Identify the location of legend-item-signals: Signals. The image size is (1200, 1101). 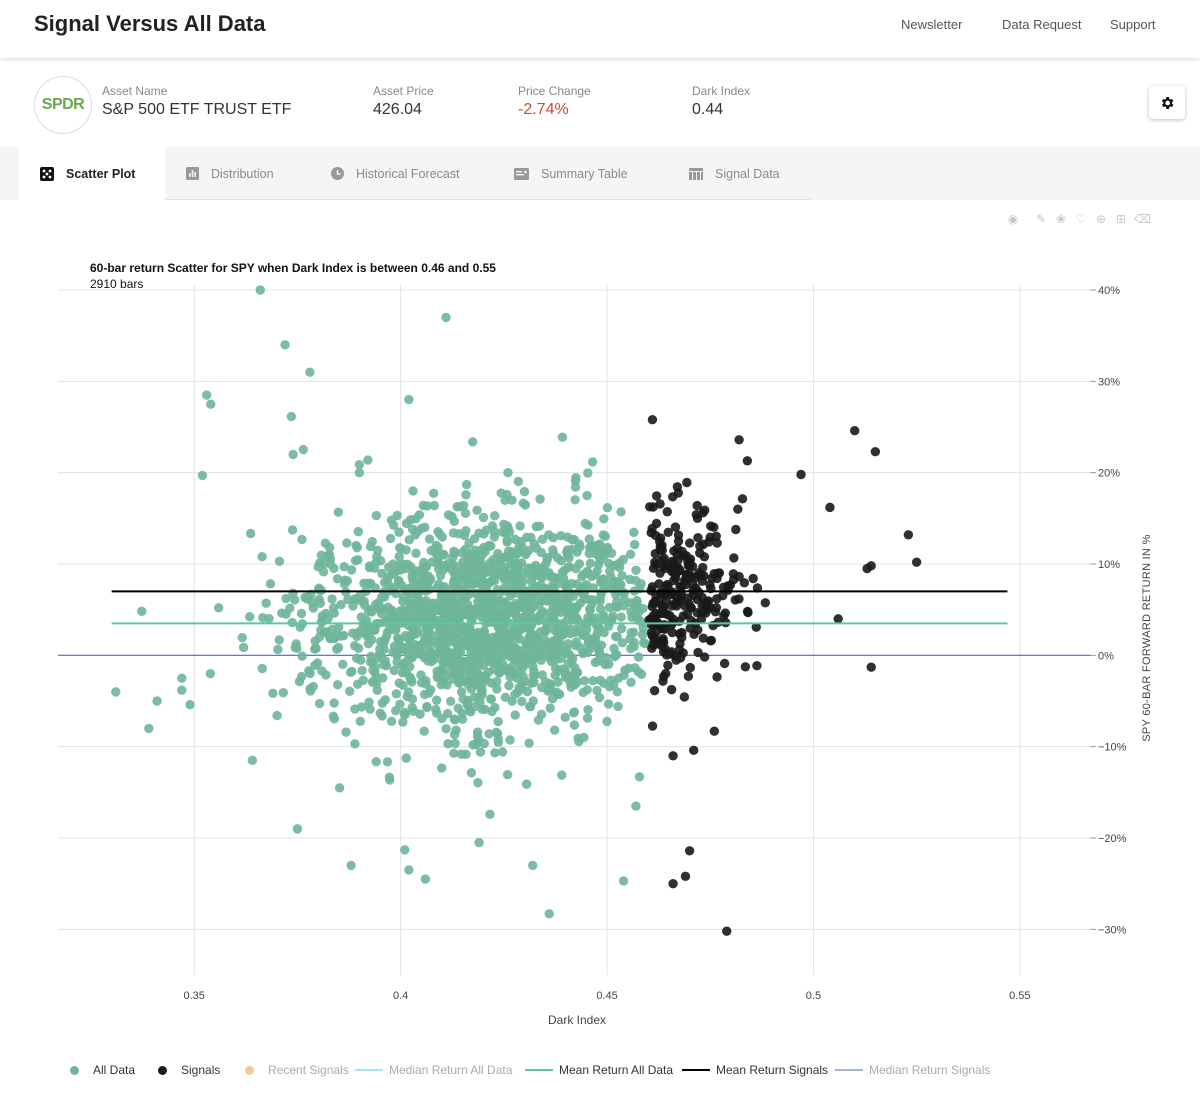
(189, 1070).